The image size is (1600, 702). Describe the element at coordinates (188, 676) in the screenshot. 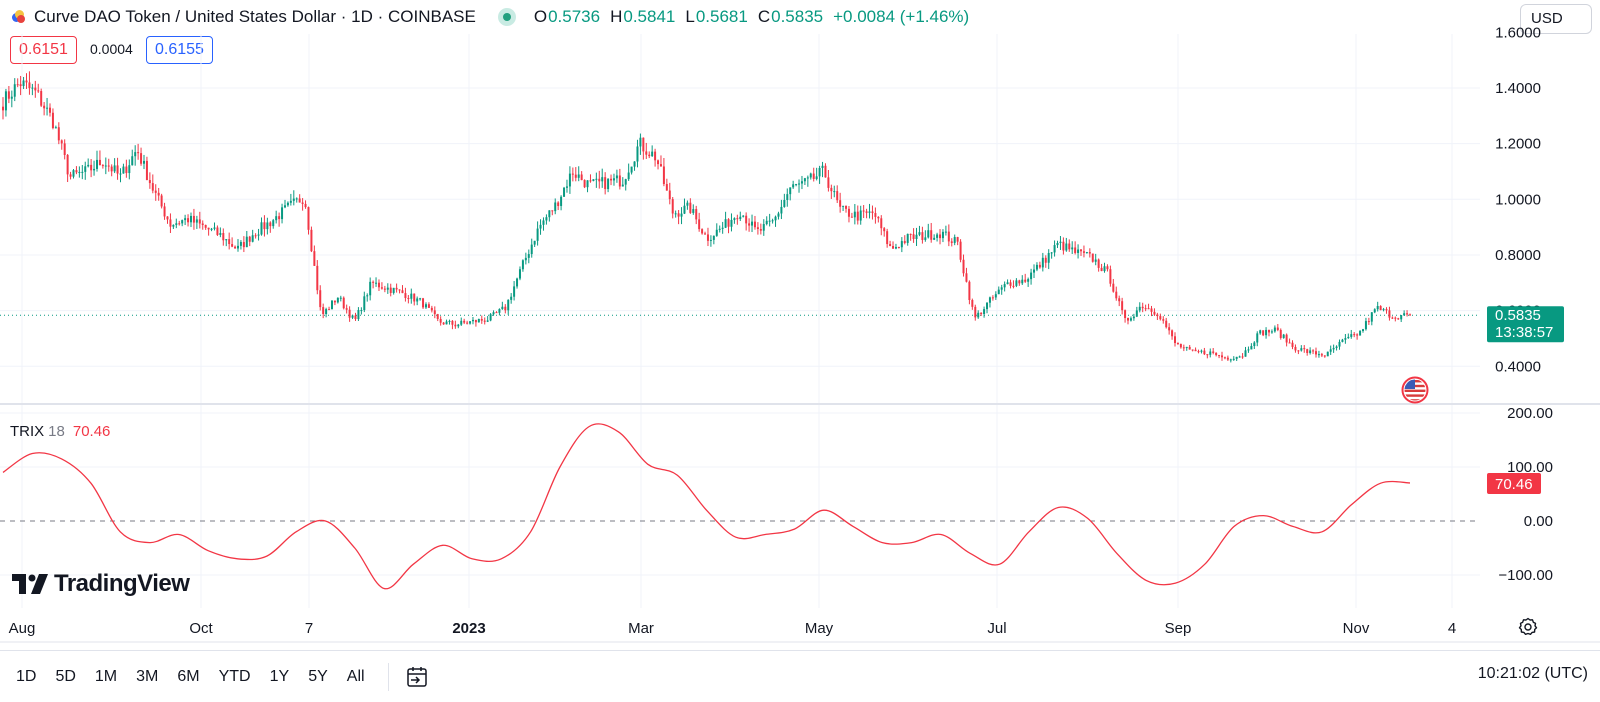

I see `range-6m-button: 6M` at that location.